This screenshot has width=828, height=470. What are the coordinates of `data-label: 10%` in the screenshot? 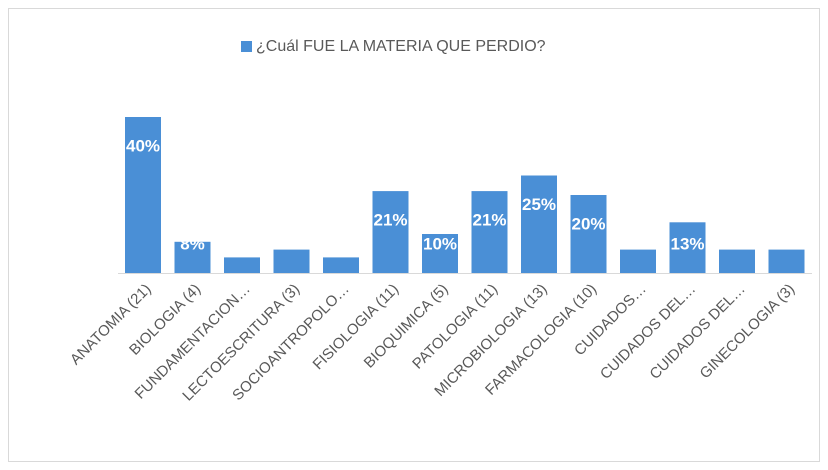 It's located at (440, 243).